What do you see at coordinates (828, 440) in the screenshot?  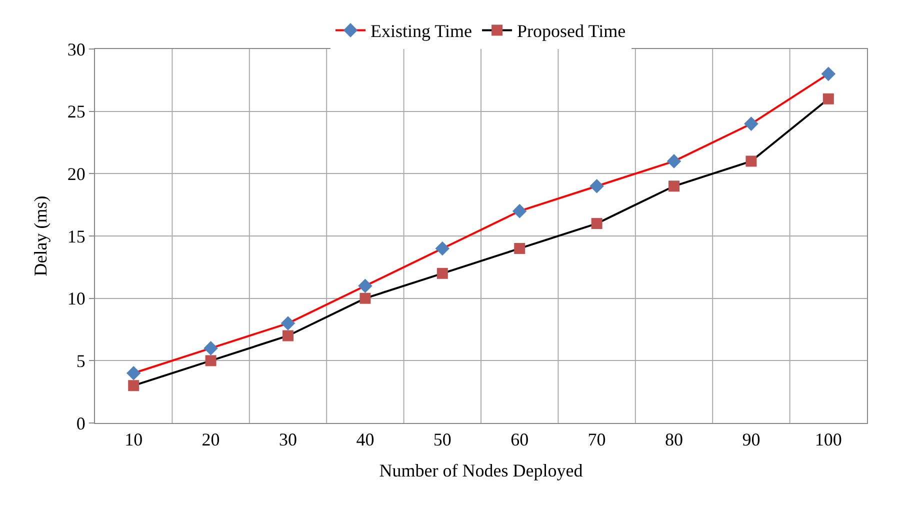 I see `x-tick-label: 100` at bounding box center [828, 440].